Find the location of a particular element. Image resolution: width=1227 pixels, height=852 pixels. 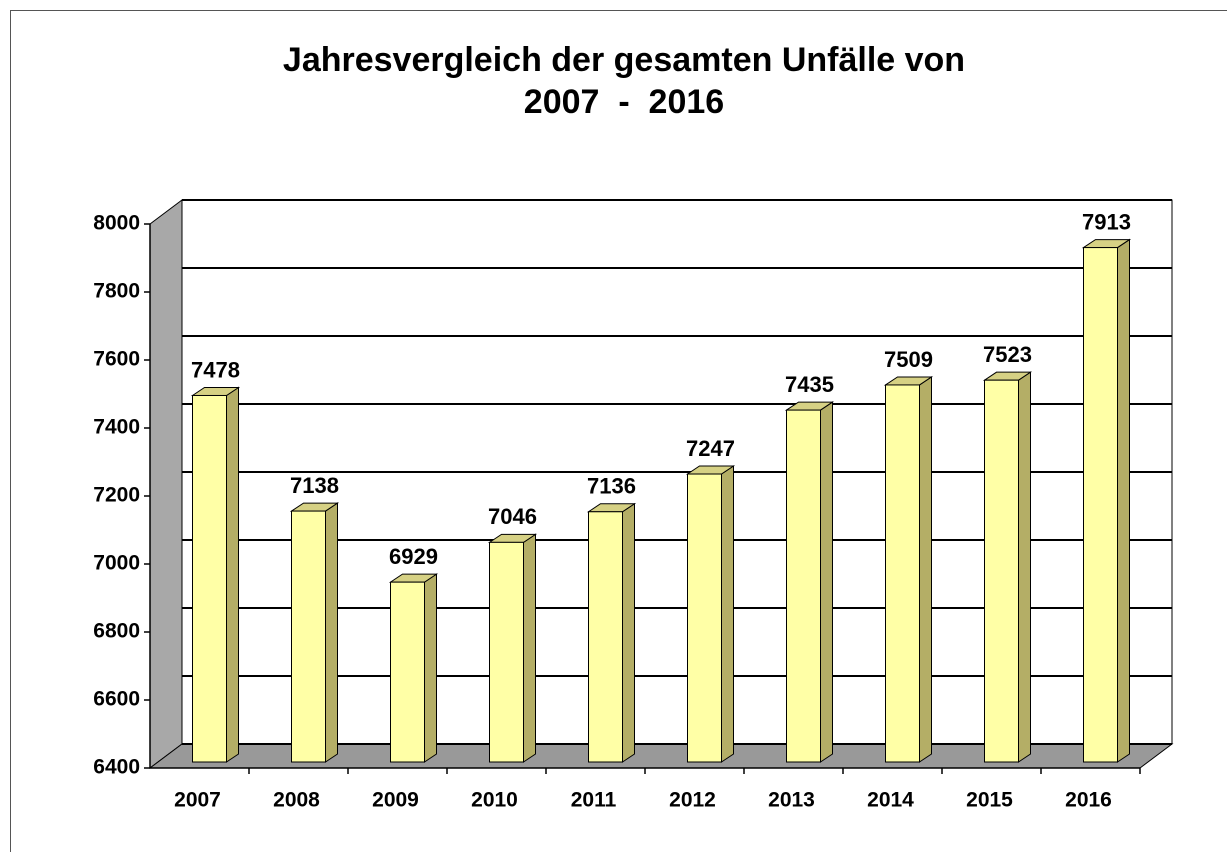

x-tick-label: 2007 is located at coordinates (197, 800).